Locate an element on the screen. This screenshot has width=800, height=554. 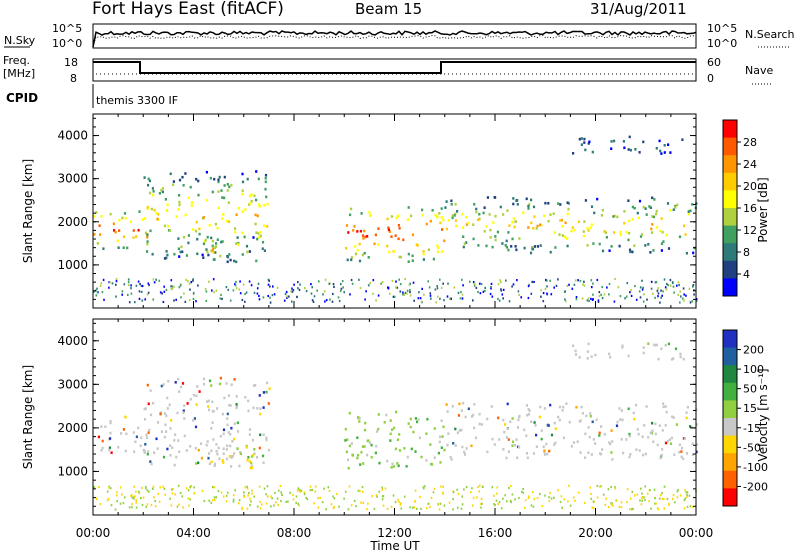
power-colorbar-label: Power [dB] is located at coordinates (763, 209).